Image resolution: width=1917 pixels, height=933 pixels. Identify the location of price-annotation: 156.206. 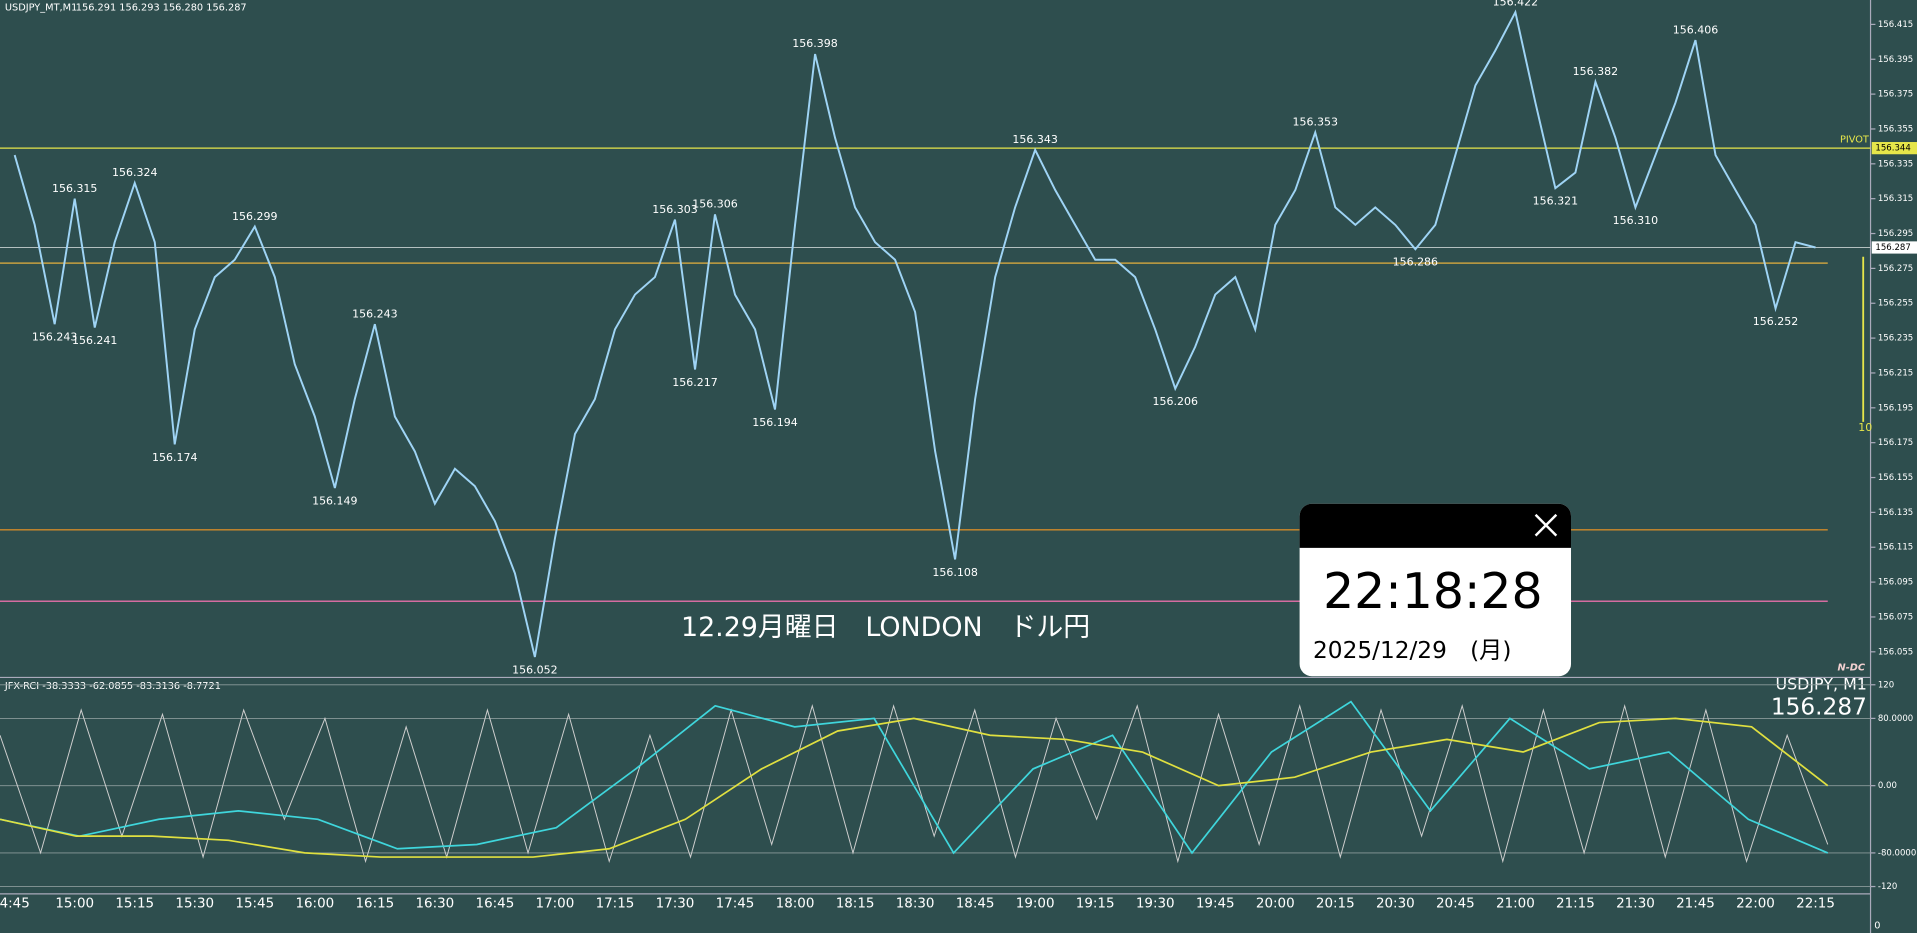
(1174, 401).